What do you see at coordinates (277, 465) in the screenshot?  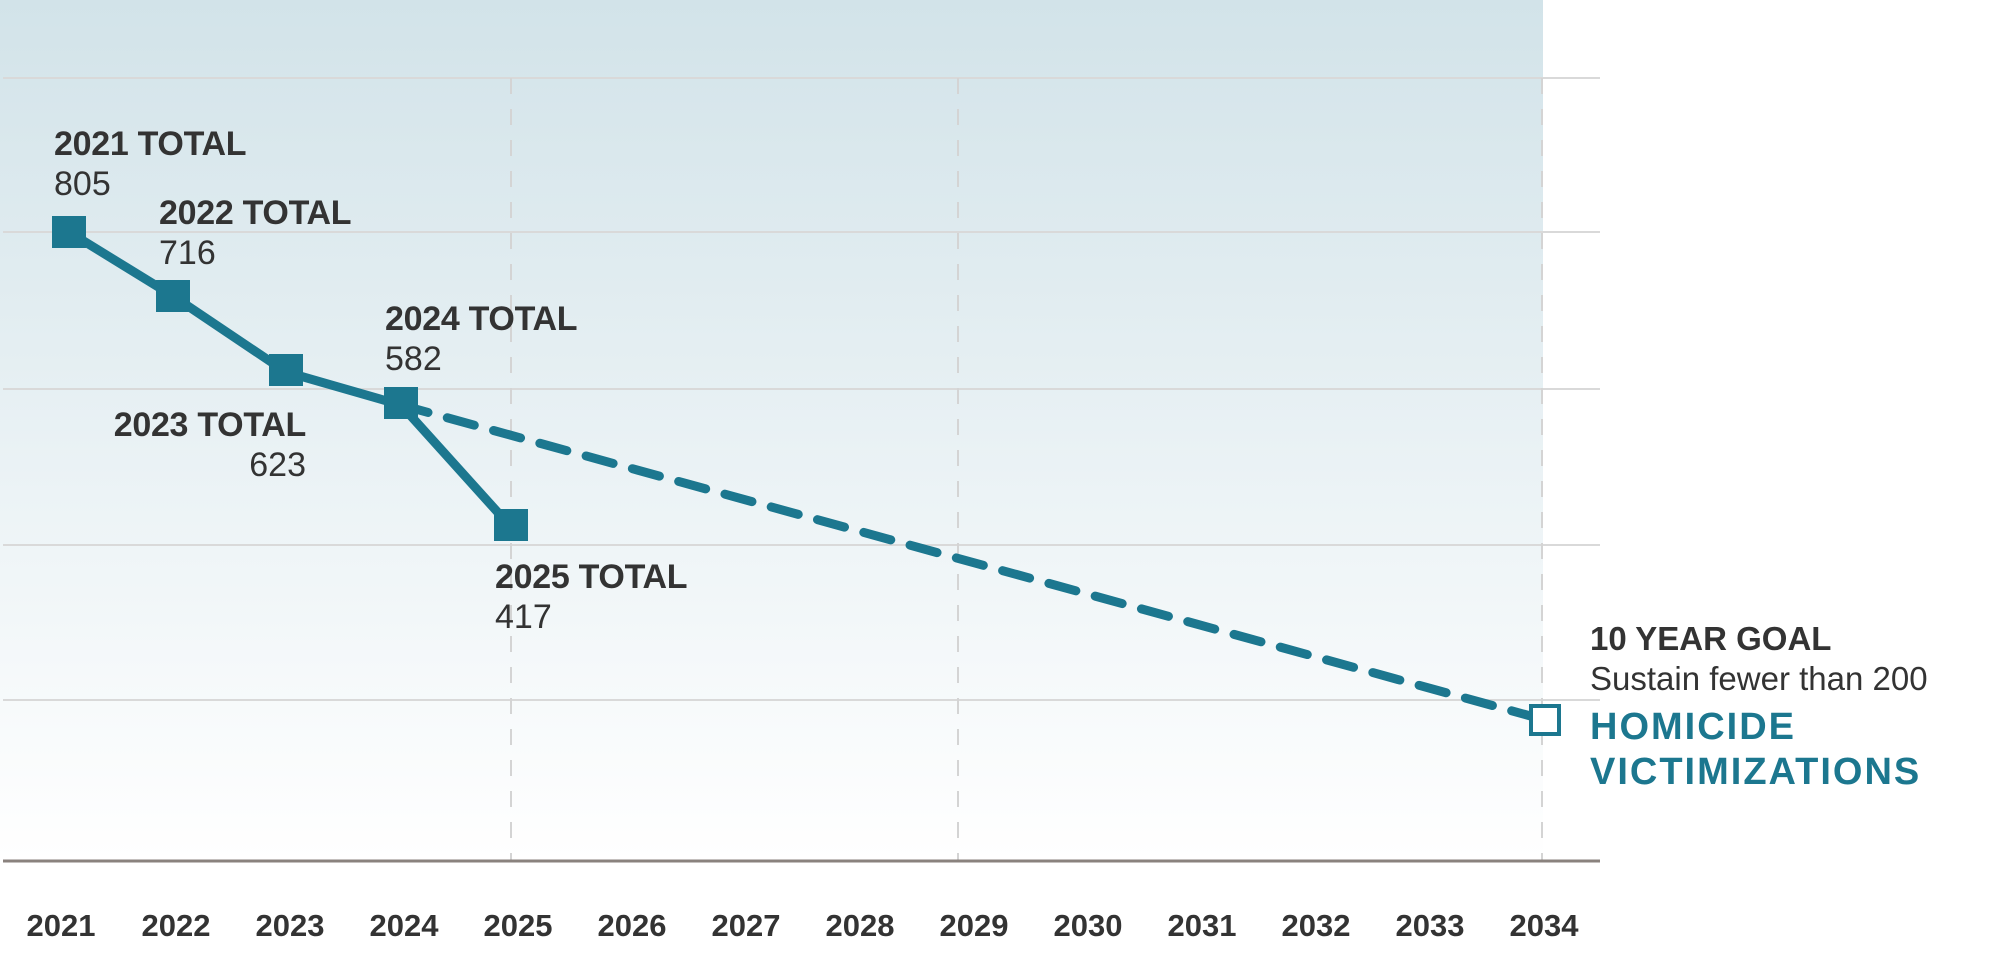 I see `label-2023-value: 623` at bounding box center [277, 465].